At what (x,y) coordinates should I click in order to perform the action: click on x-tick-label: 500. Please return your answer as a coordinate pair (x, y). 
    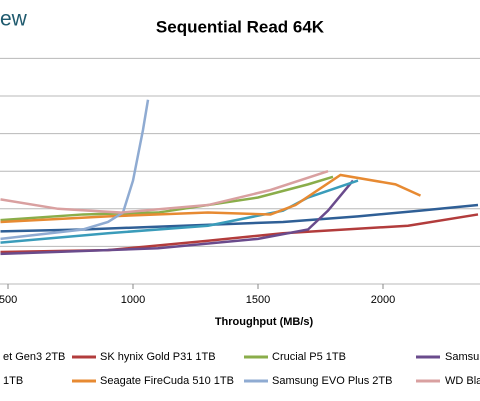
    Looking at the image, I should click on (8, 300).